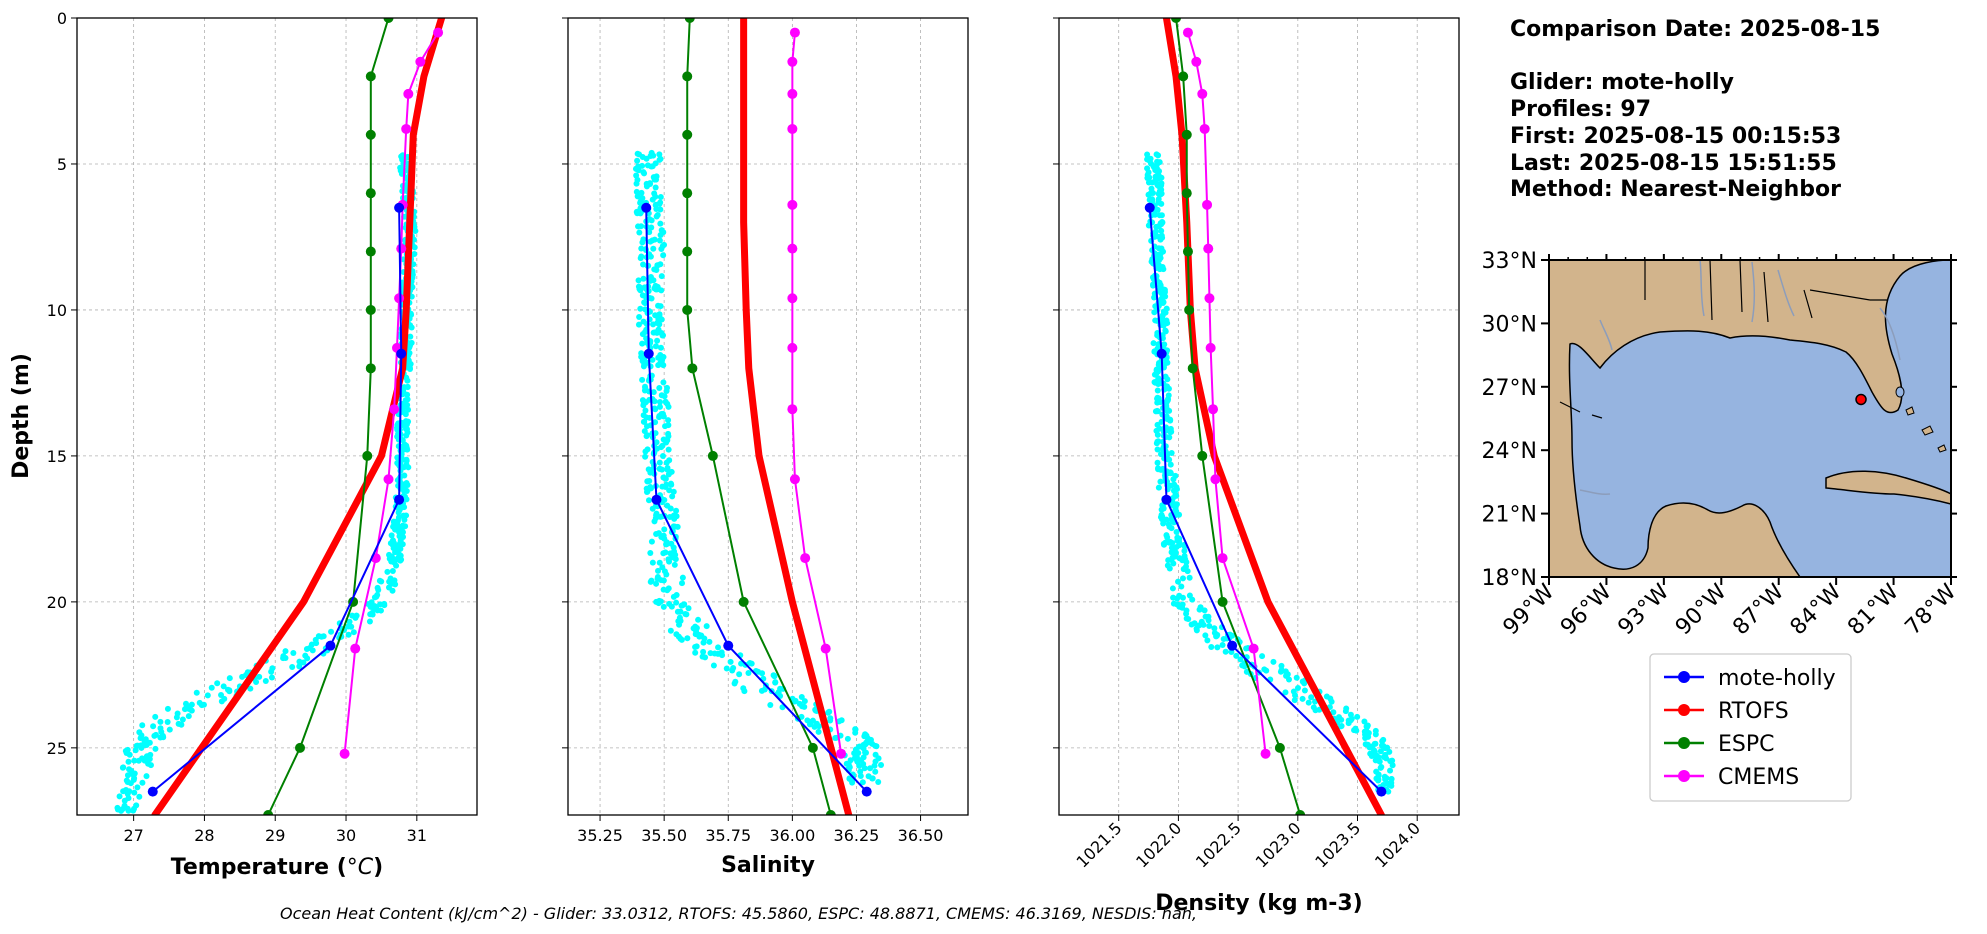 The height and width of the screenshot is (934, 1987). What do you see at coordinates (62, 18) in the screenshot?
I see `temperature-y-tick-label: 0` at bounding box center [62, 18].